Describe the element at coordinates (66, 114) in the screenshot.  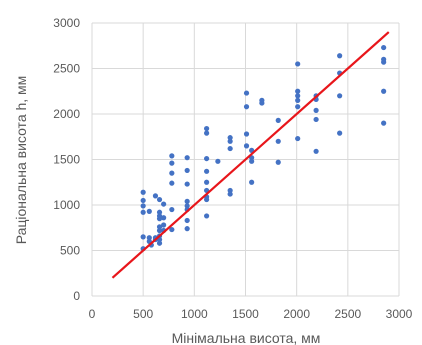
I see `y-tick-label: 2000` at that location.